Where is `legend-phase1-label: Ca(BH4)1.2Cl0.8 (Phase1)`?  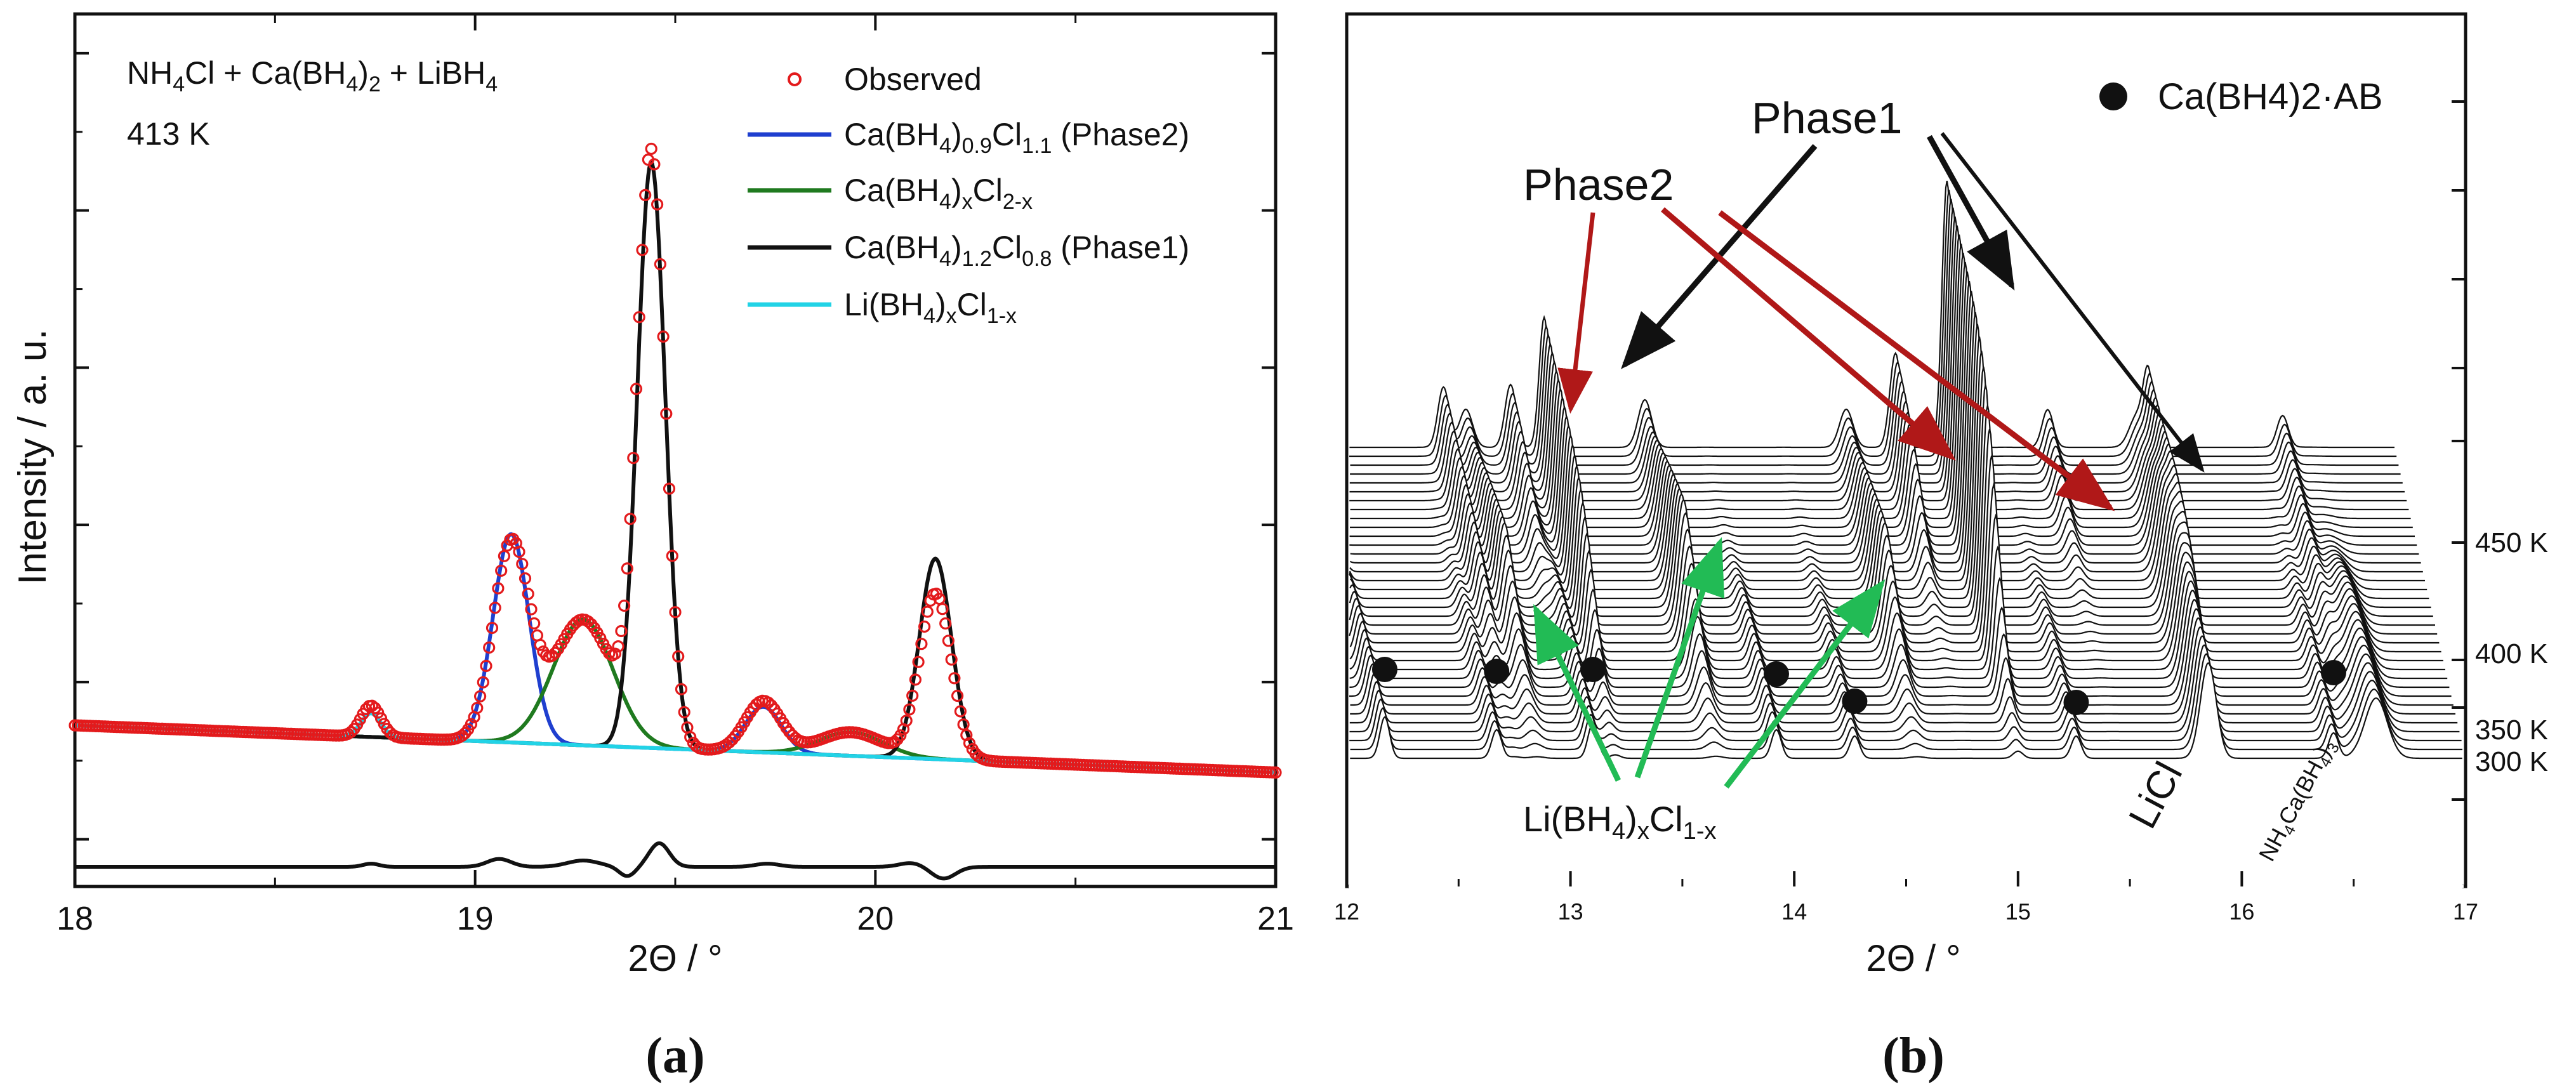 legend-phase1-label: Ca(BH4)1.2Cl0.8 (Phase1) is located at coordinates (1016, 250).